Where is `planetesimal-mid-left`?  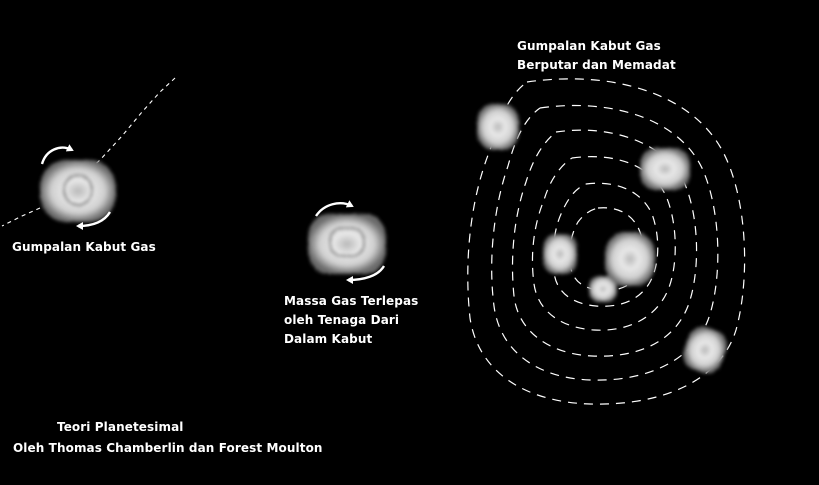
planetesimal-mid-left is located at coordinates (560, 254).